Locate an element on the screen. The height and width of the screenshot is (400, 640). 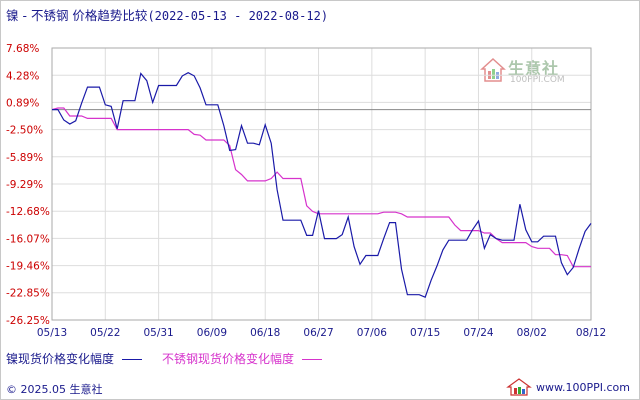
legend-label: 镍现货价格变化幅度 is located at coordinates (60, 359).